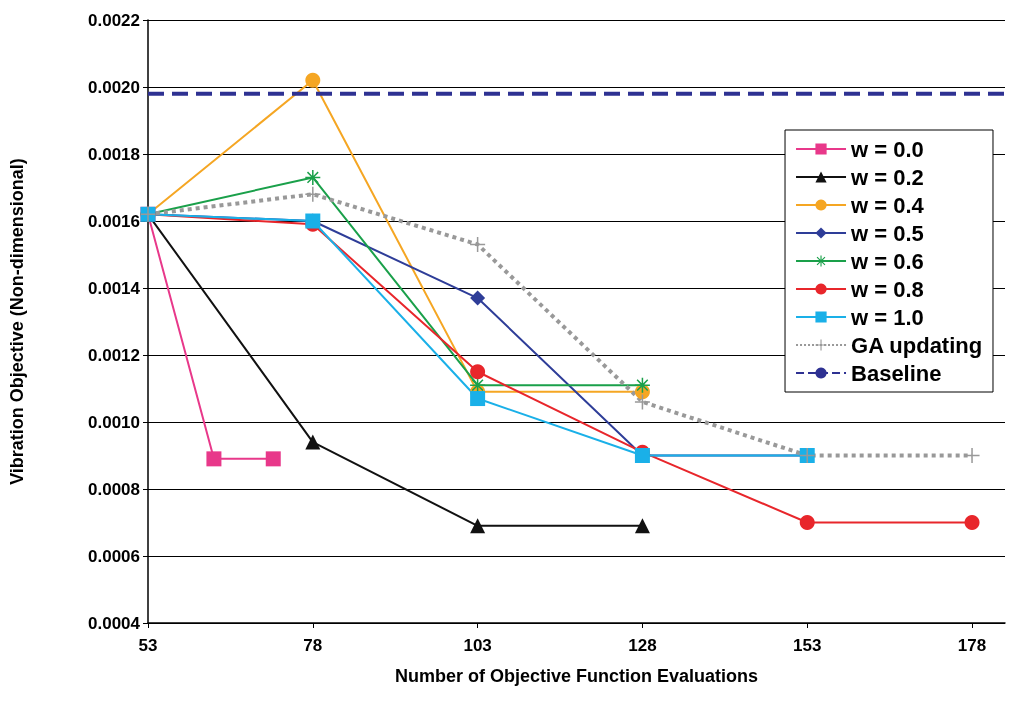  Describe the element at coordinates (887, 149) in the screenshot. I see `legend-label: w = 0.0` at that location.